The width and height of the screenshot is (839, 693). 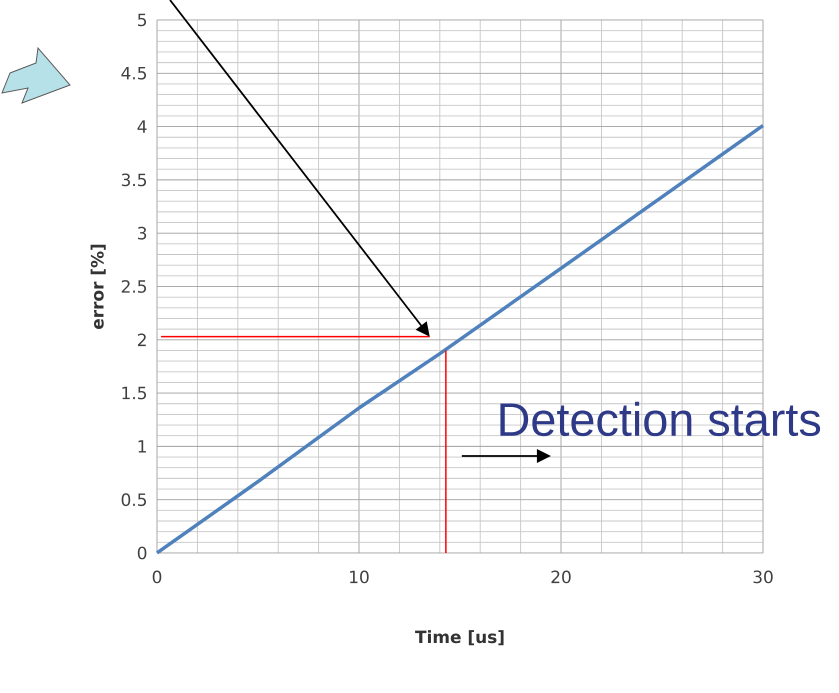 What do you see at coordinates (561, 577) in the screenshot?
I see `x-tick-label: 20` at bounding box center [561, 577].